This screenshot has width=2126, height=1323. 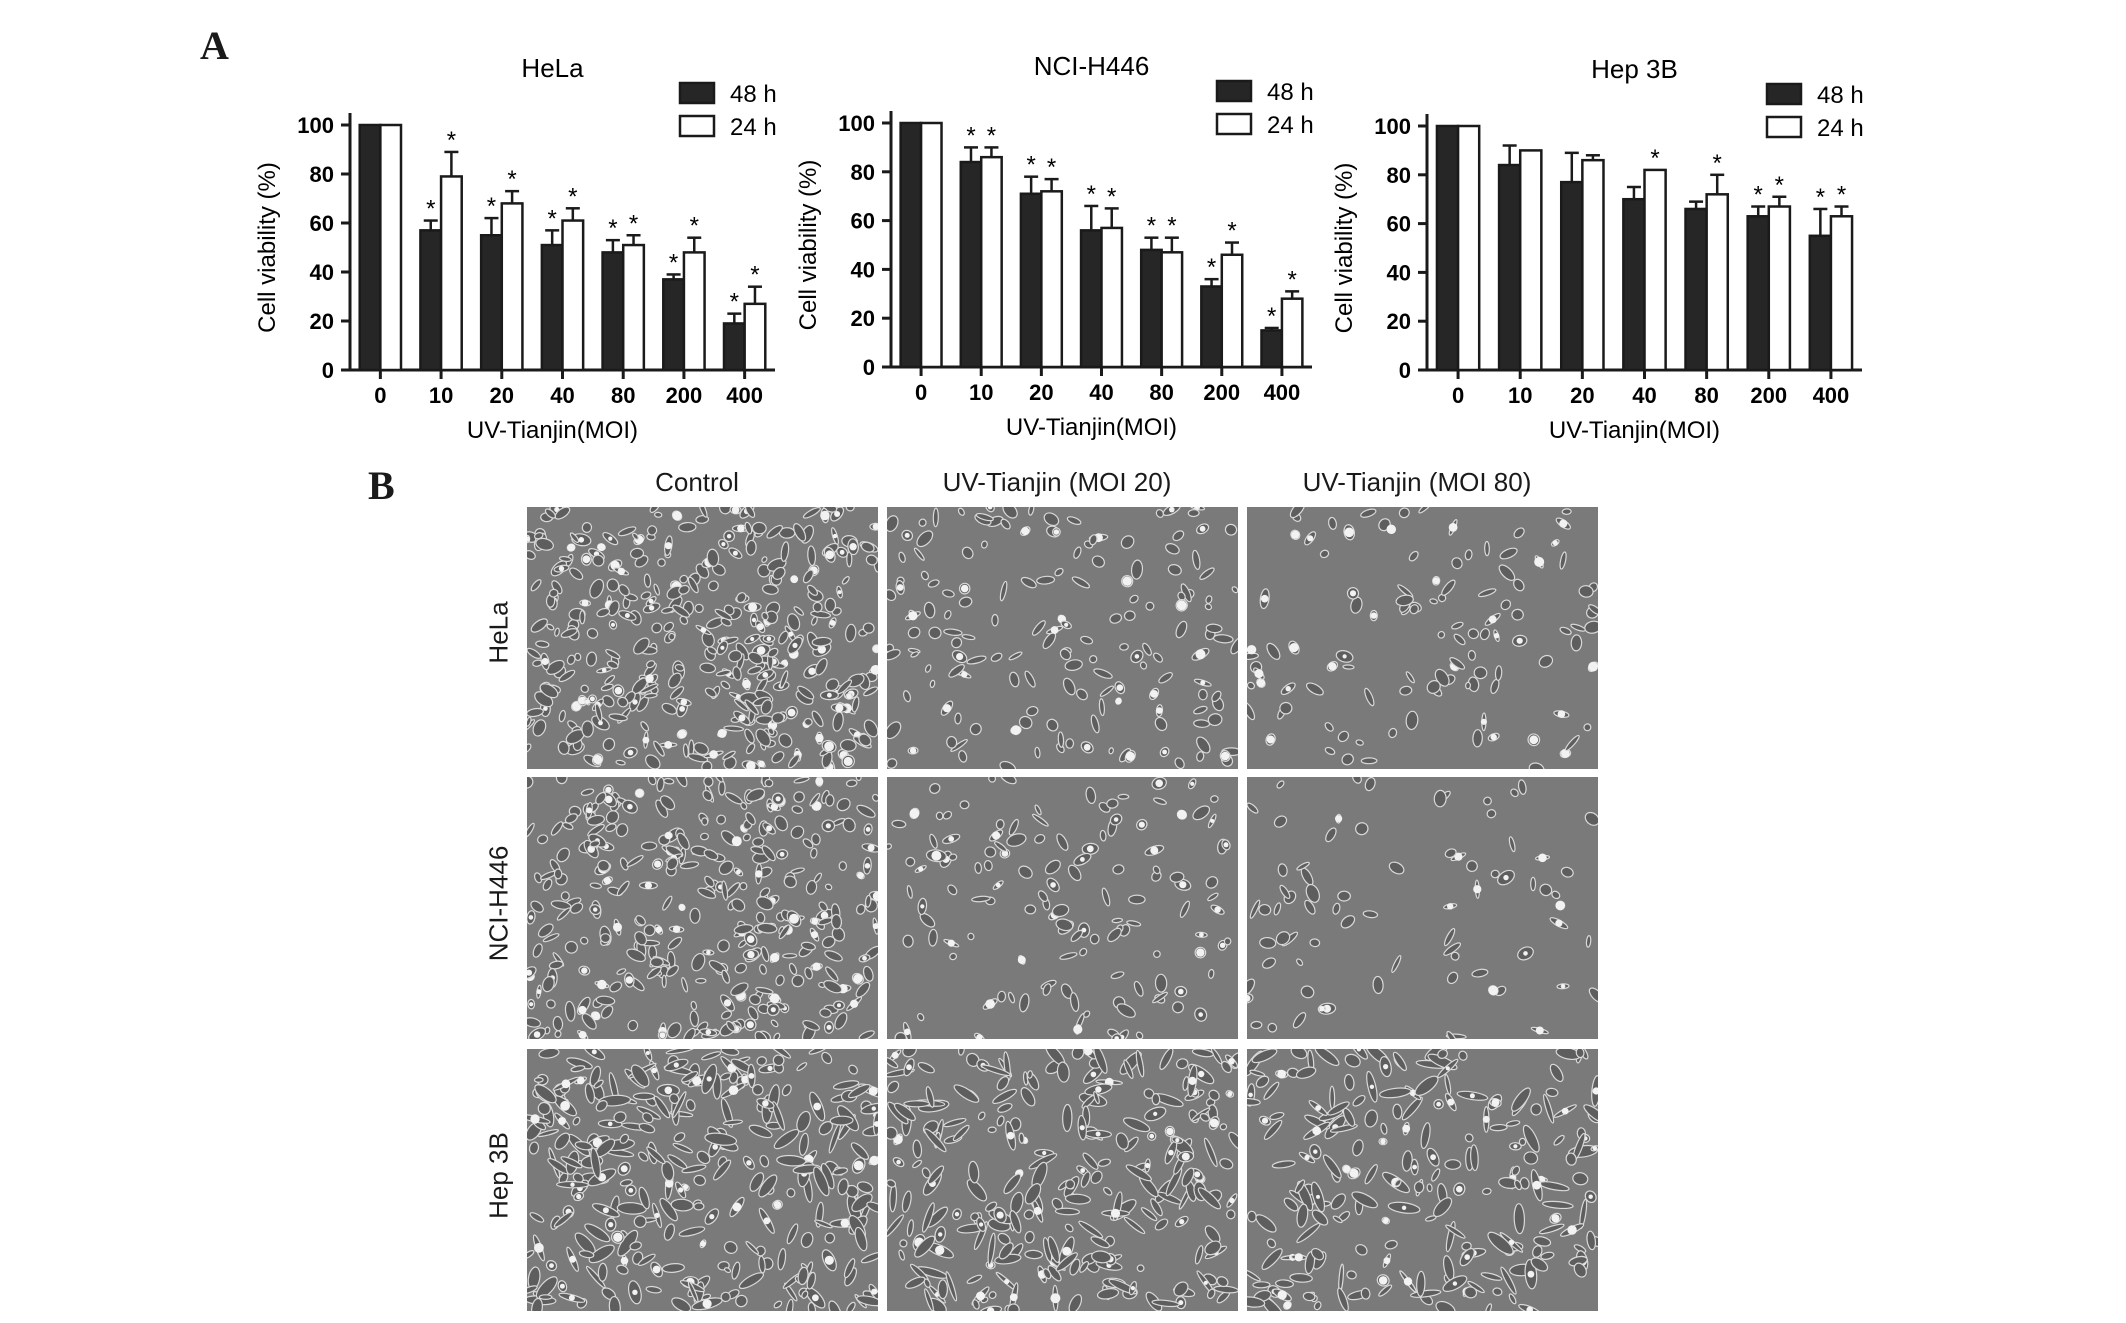 I want to click on chart2-legend-swatch, so click(x=1784, y=127).